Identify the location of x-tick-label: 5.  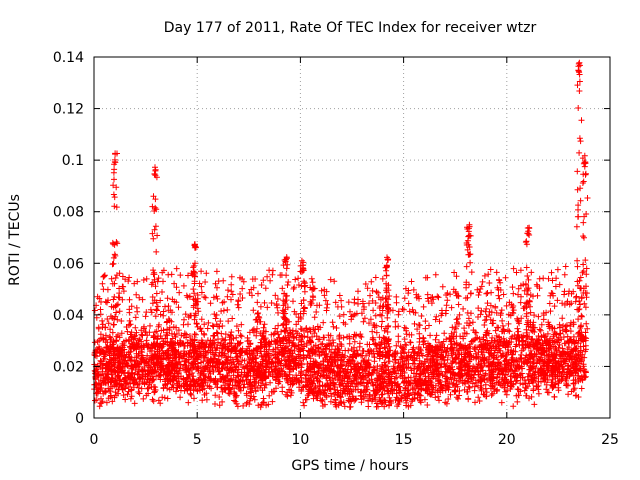
(197, 440).